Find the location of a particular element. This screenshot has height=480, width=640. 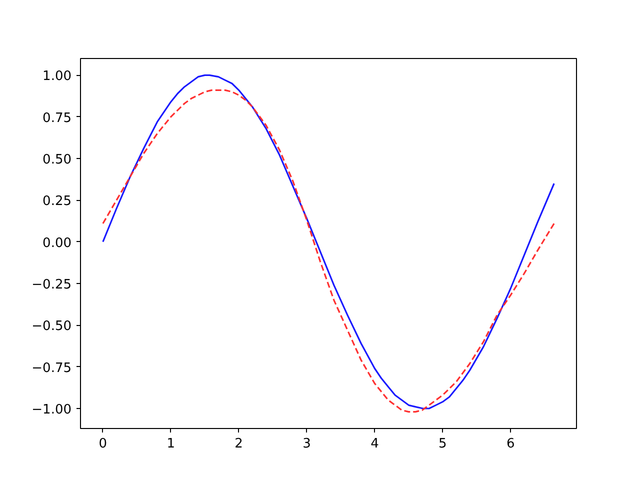

y-tick-label: −0.75 is located at coordinates (52, 368).